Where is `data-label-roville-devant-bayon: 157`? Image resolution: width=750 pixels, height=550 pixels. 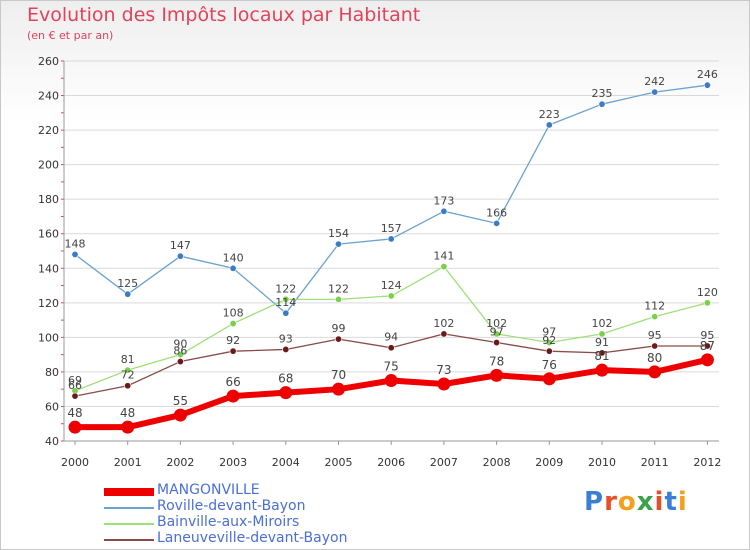
data-label-roville-devant-bayon: 157 is located at coordinates (391, 228).